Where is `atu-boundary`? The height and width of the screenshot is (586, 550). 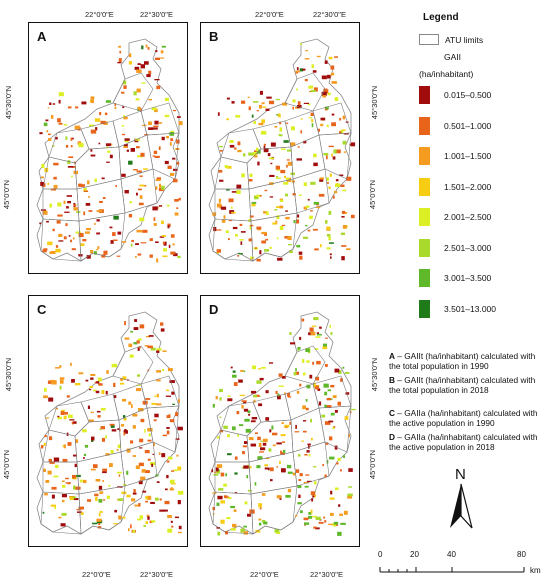
atu-boundary is located at coordinates (163, 156).